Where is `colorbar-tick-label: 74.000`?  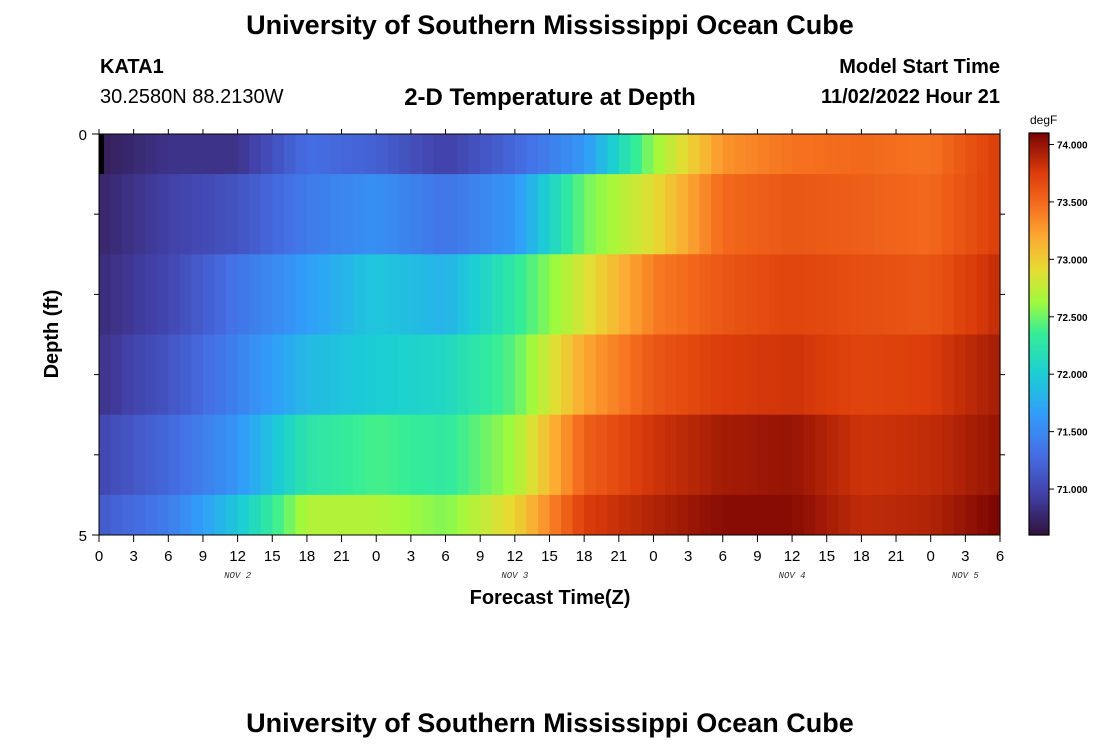 colorbar-tick-label: 74.000 is located at coordinates (1072, 145).